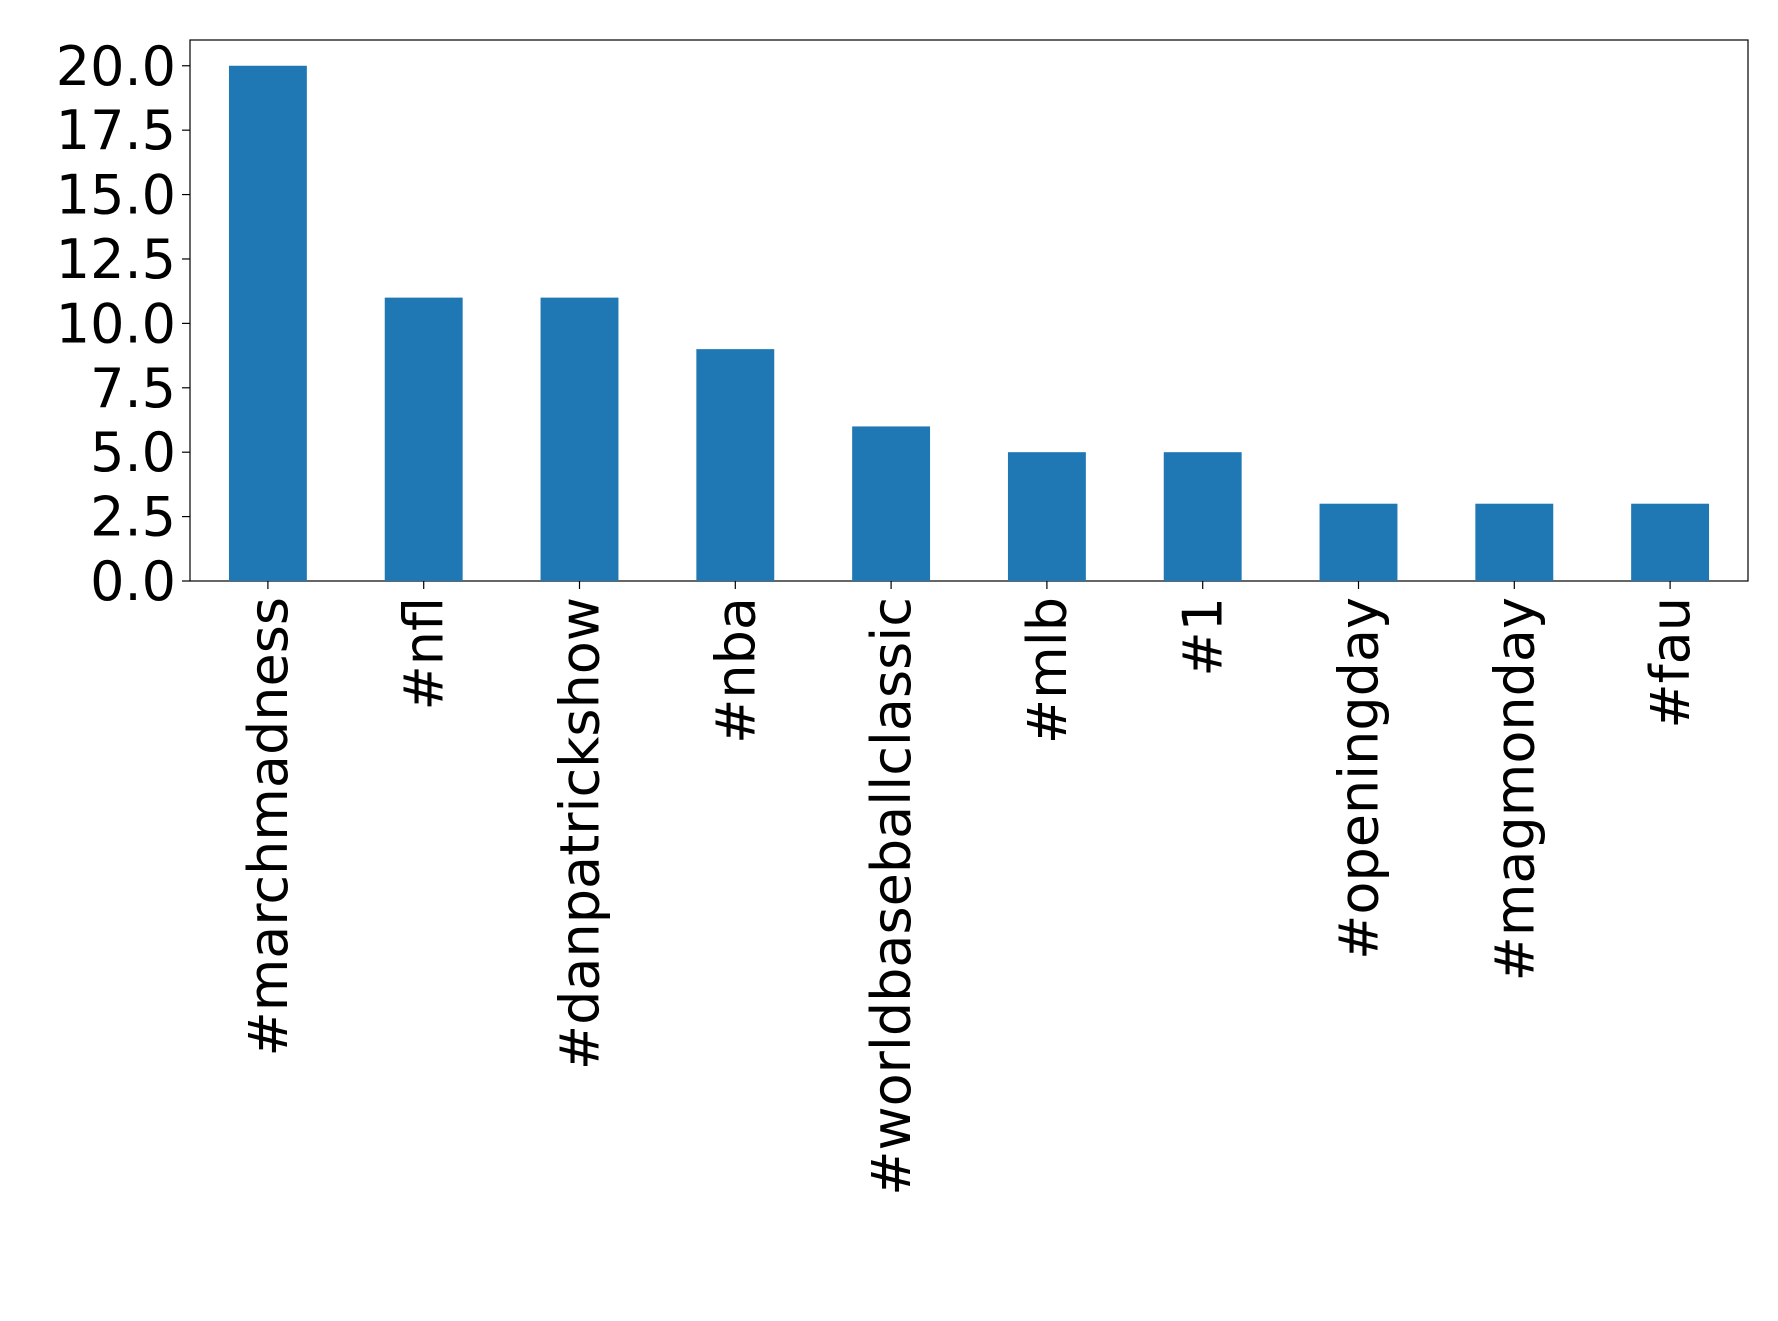  I want to click on y-tick-label: 12.5, so click(116, 259).